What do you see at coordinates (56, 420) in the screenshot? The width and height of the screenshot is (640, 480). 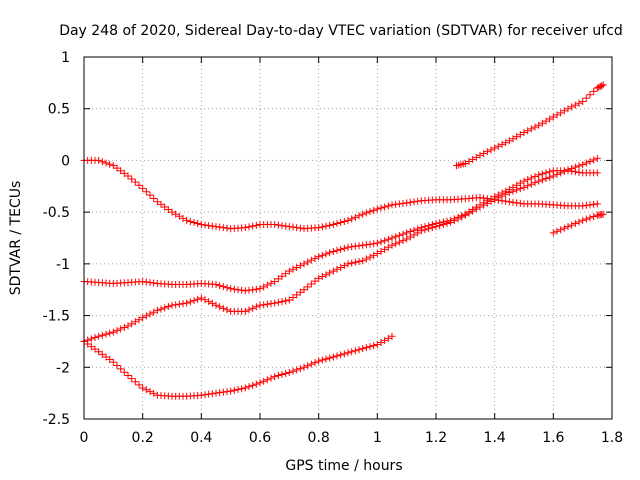 I see `y-tick-label: -2.5` at bounding box center [56, 420].